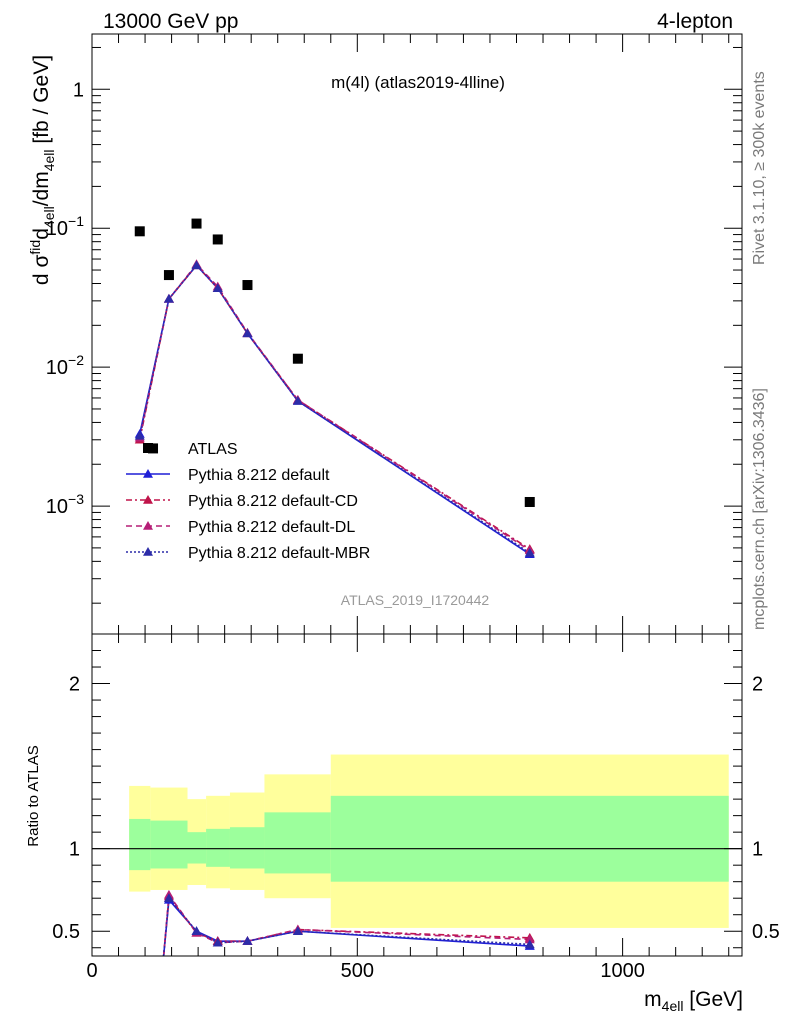  What do you see at coordinates (41, 234) in the screenshot?
I see `ylabel-d: d` at bounding box center [41, 234].